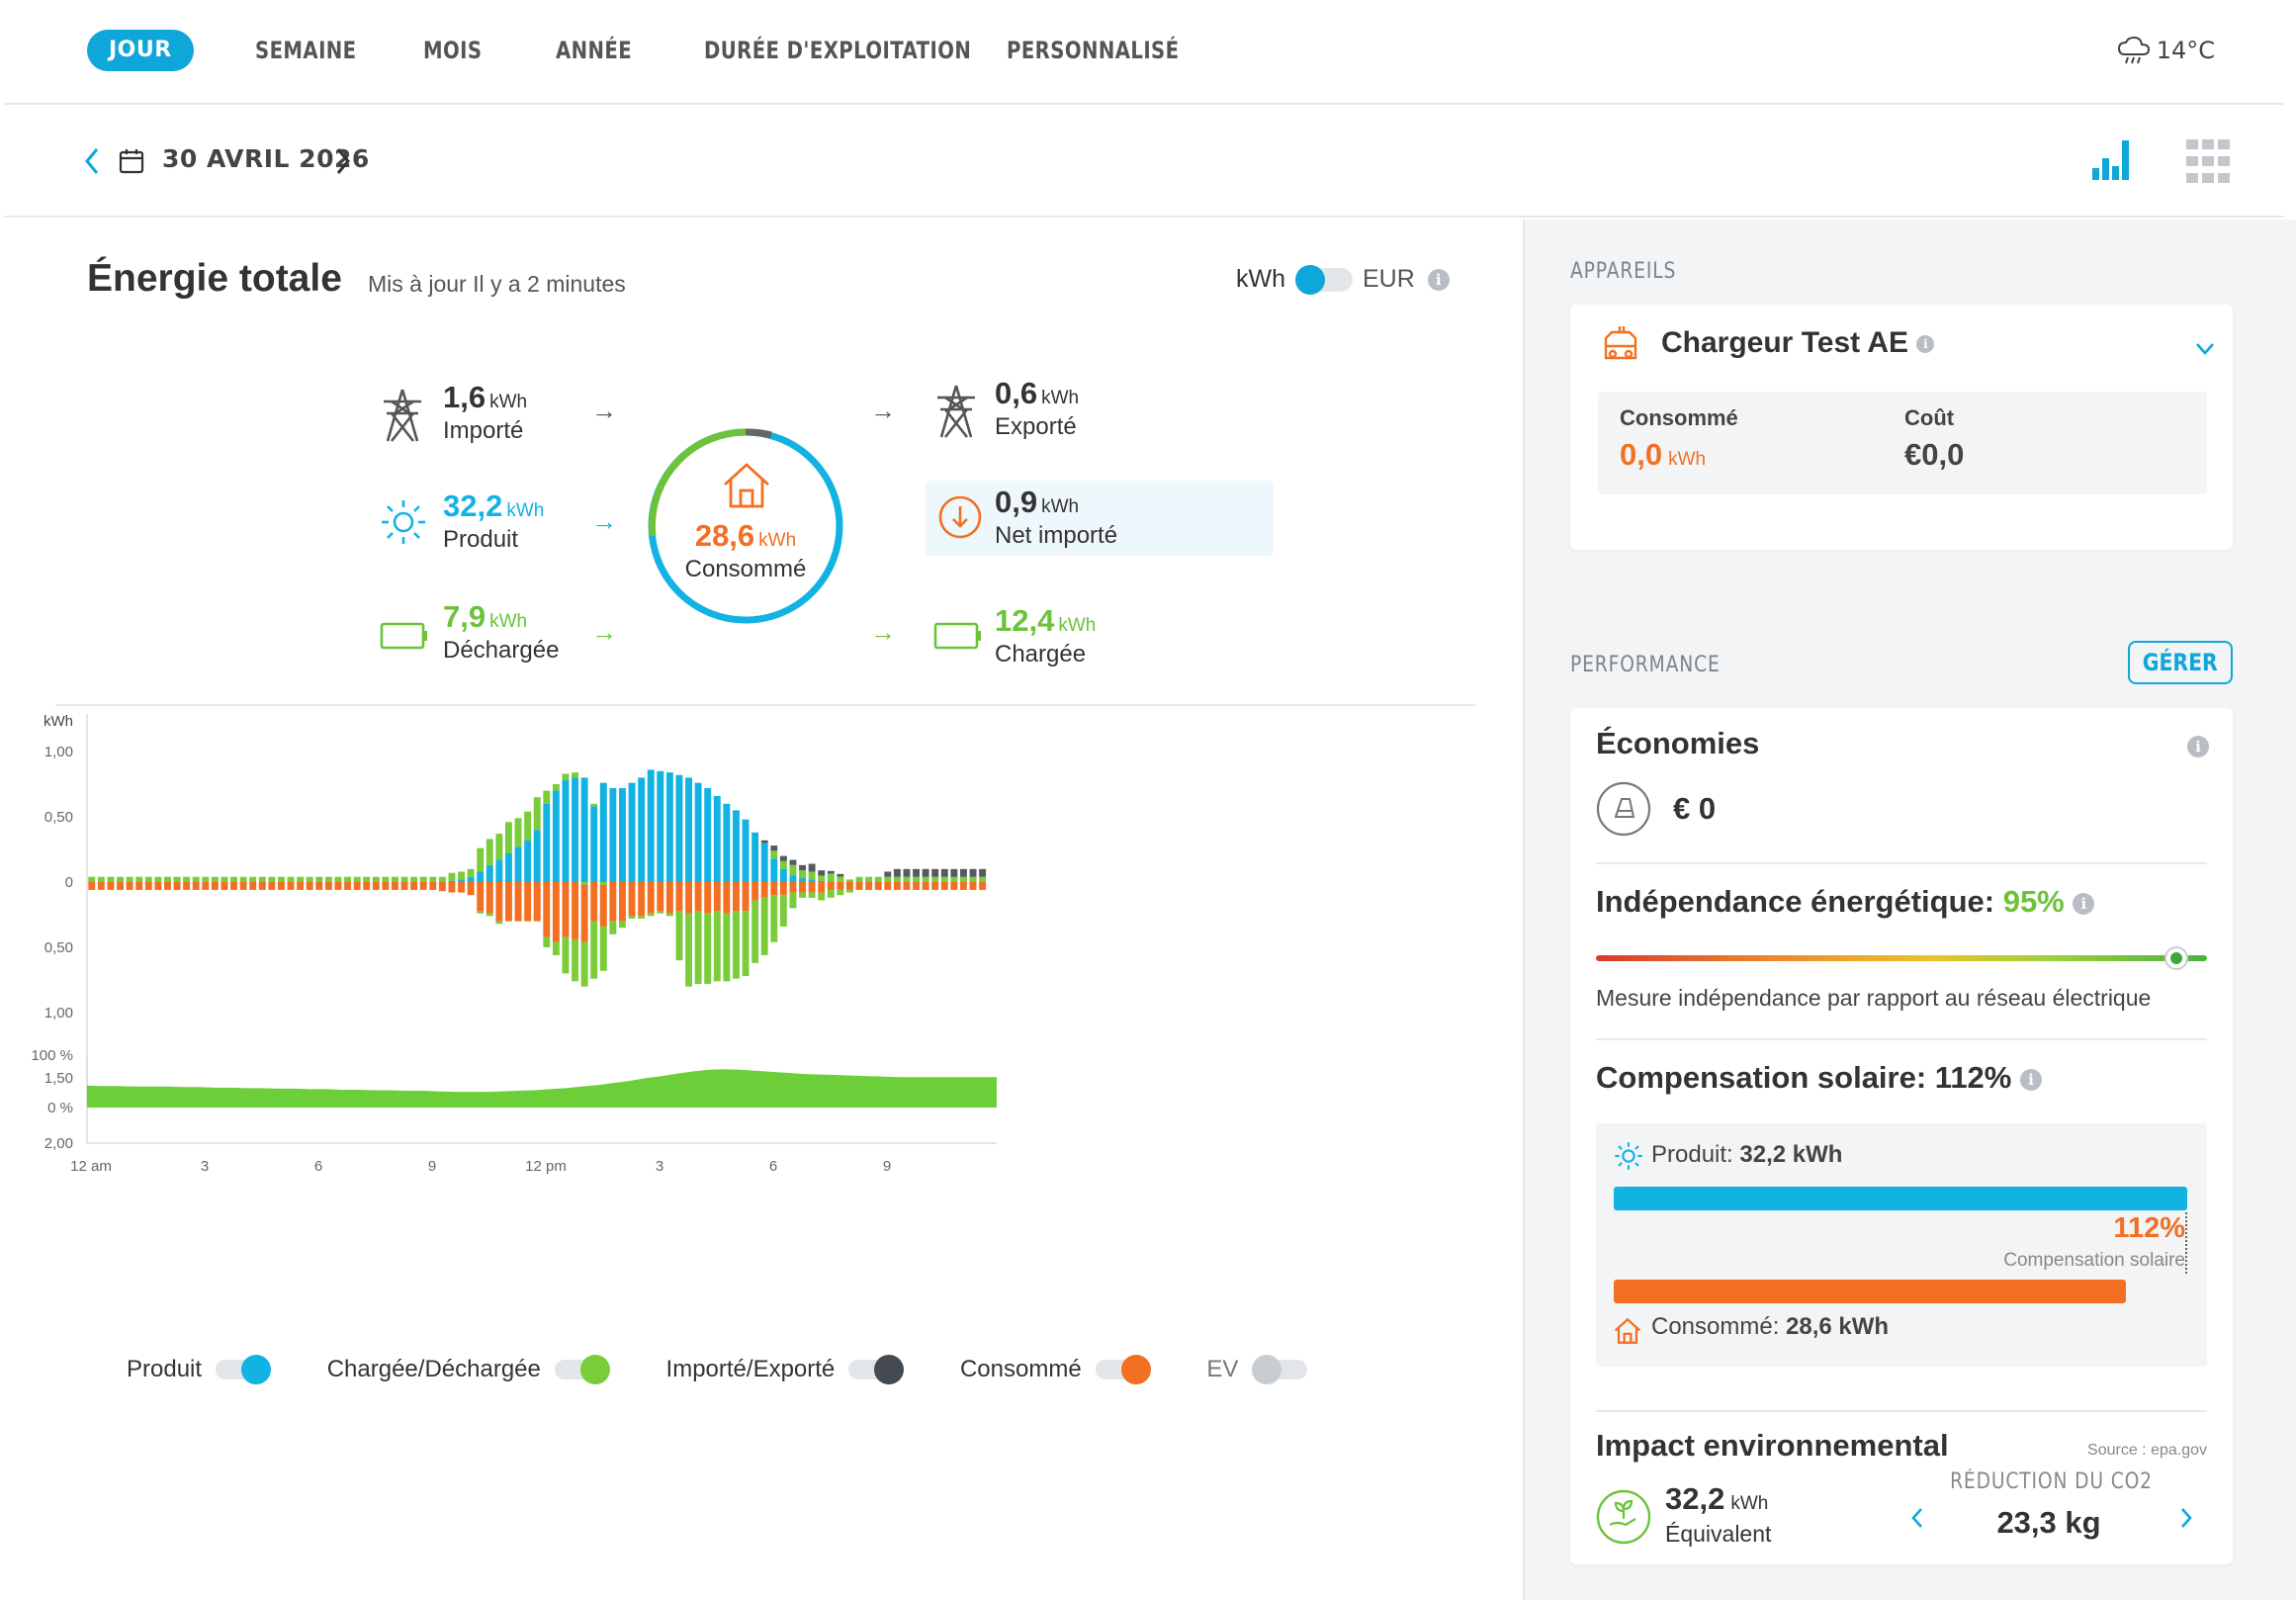 The image size is (2296, 1600). Describe the element at coordinates (1664, 454) in the screenshot. I see `device-consumed-value: 0,0 kWh` at that location.